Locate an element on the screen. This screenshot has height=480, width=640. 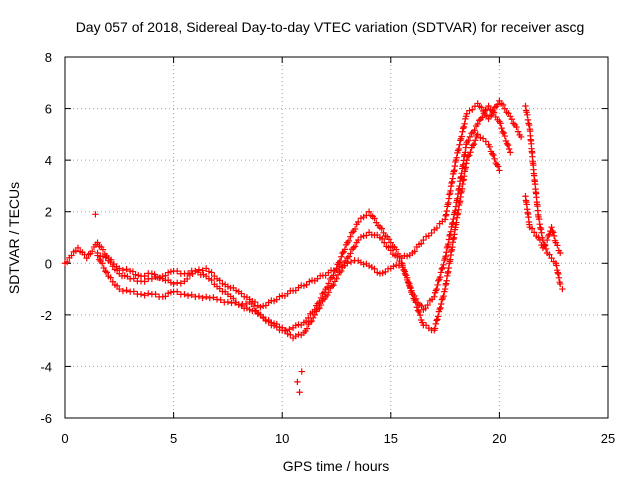
y-tick-label: 2 is located at coordinates (48, 212).